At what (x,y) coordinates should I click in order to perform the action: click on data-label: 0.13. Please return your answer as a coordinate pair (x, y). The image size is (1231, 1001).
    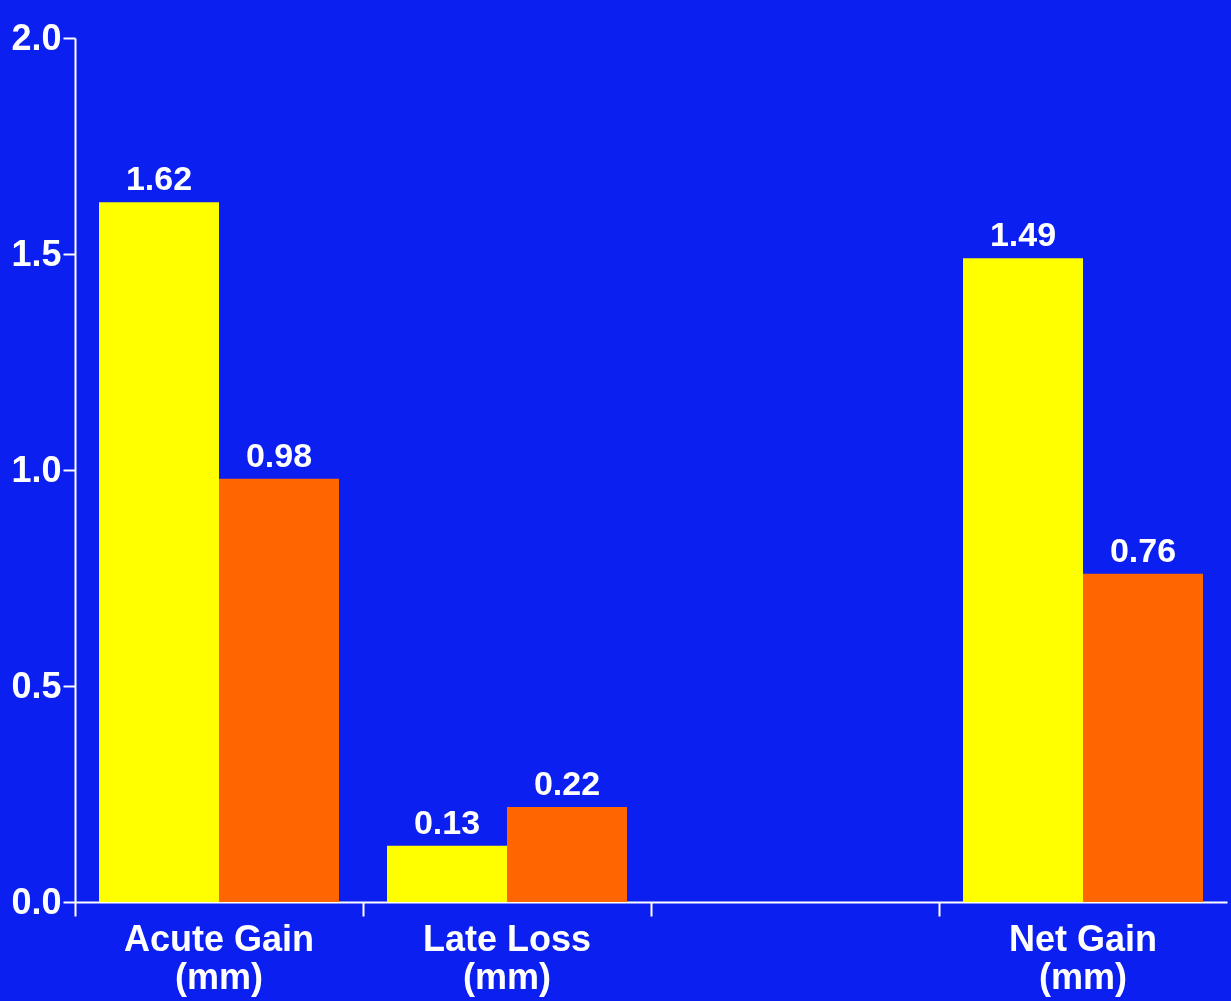
    Looking at the image, I should click on (447, 821).